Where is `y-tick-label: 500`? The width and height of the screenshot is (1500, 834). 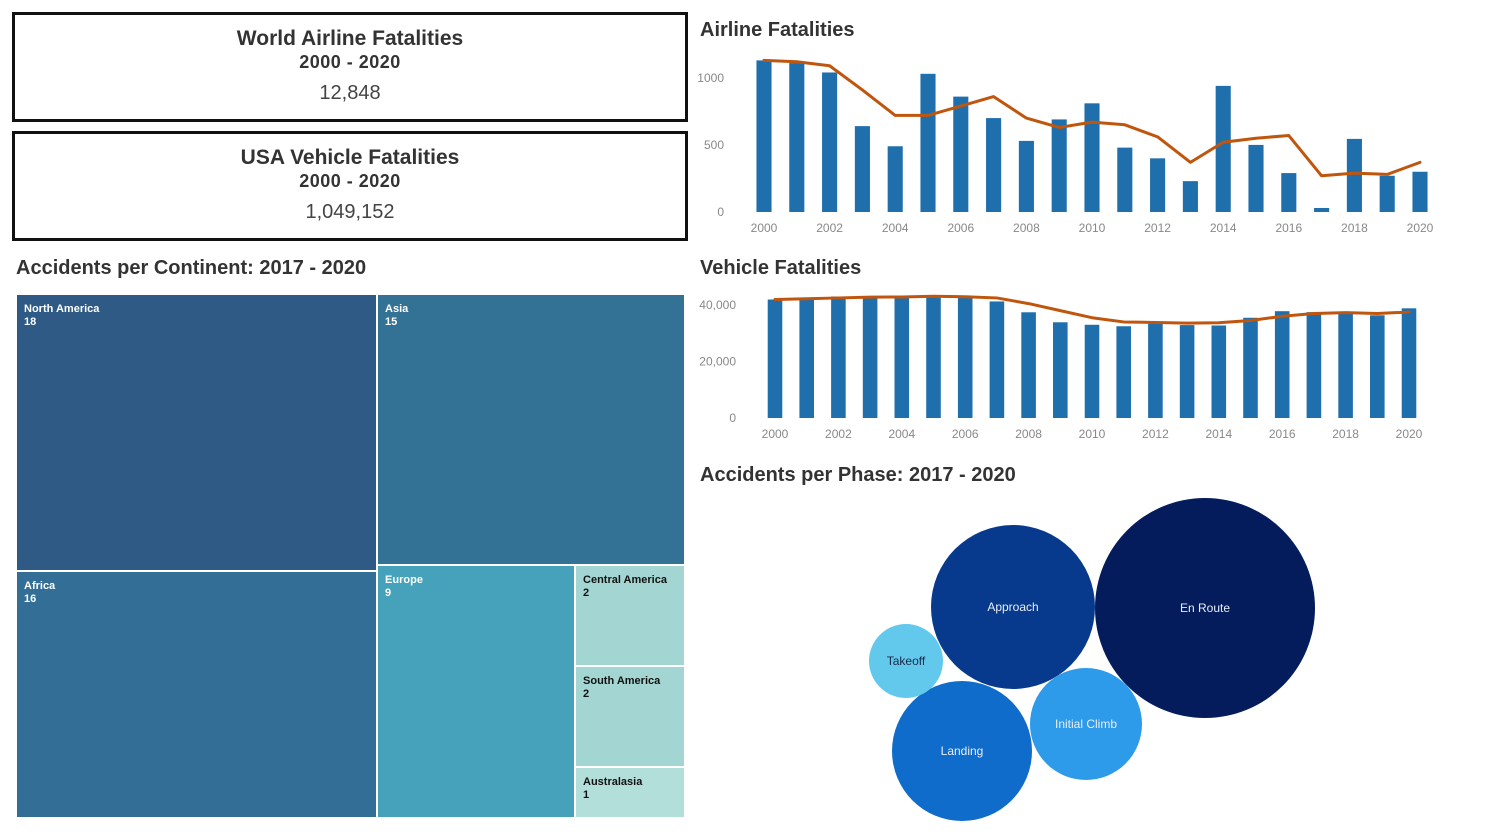
y-tick-label: 500 is located at coordinates (714, 145).